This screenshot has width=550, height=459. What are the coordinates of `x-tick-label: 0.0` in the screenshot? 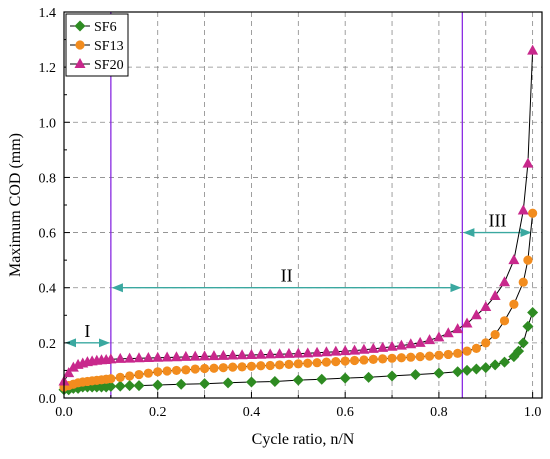 It's located at (64, 412).